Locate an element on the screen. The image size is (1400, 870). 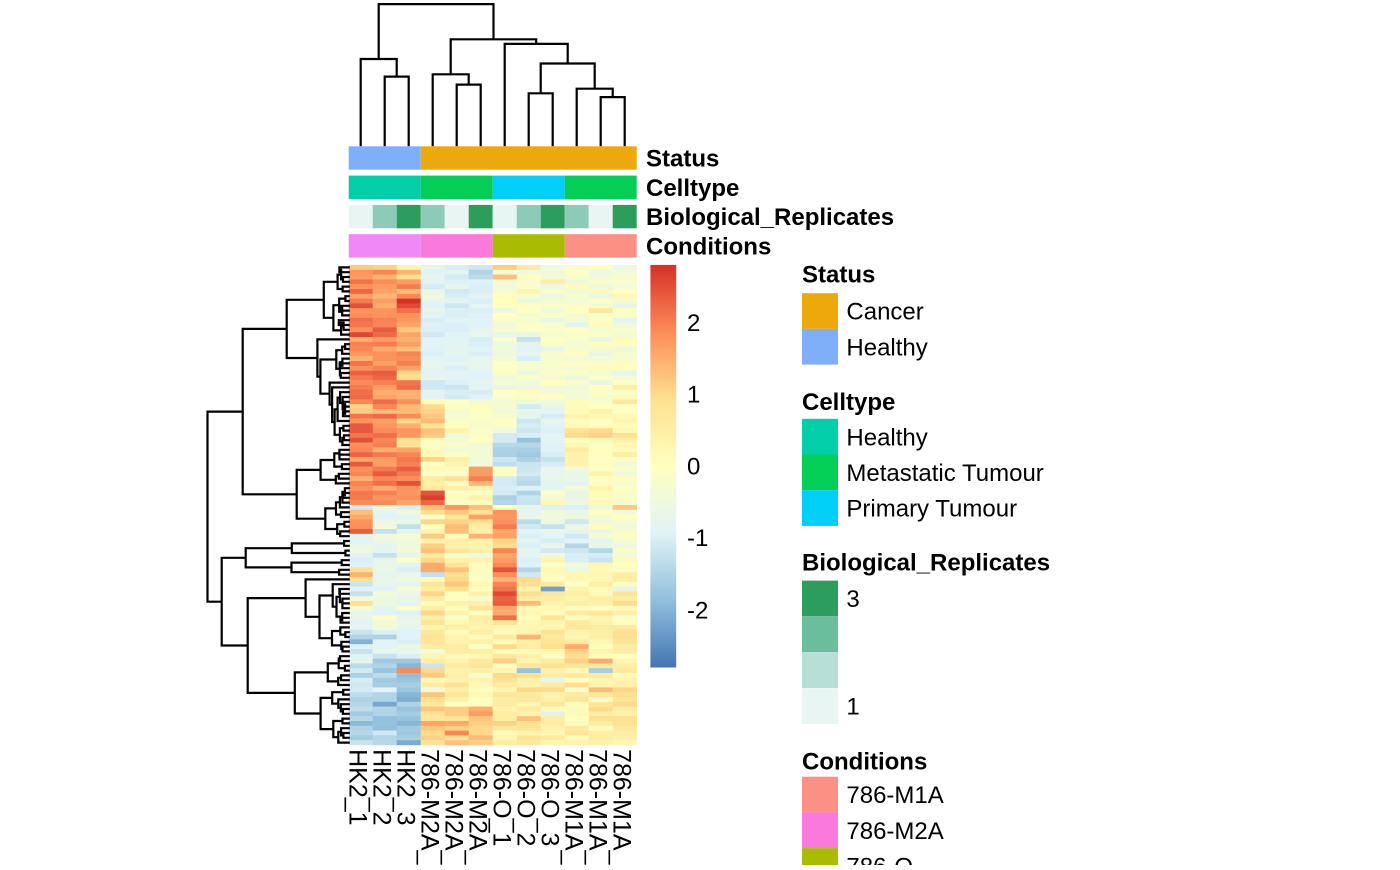
svg-text: HK2_3 is located at coordinates (405, 787).